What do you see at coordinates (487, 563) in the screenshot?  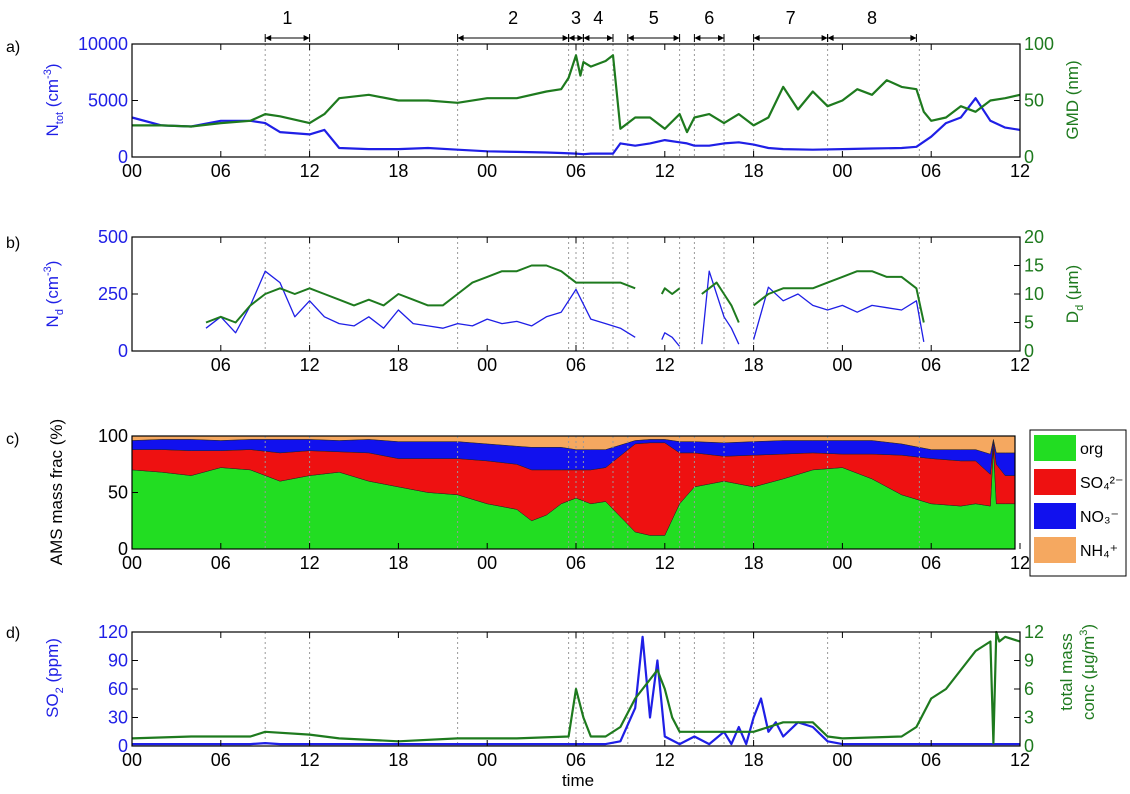 I see `panel-c-xtick-label-4: 00` at bounding box center [487, 563].